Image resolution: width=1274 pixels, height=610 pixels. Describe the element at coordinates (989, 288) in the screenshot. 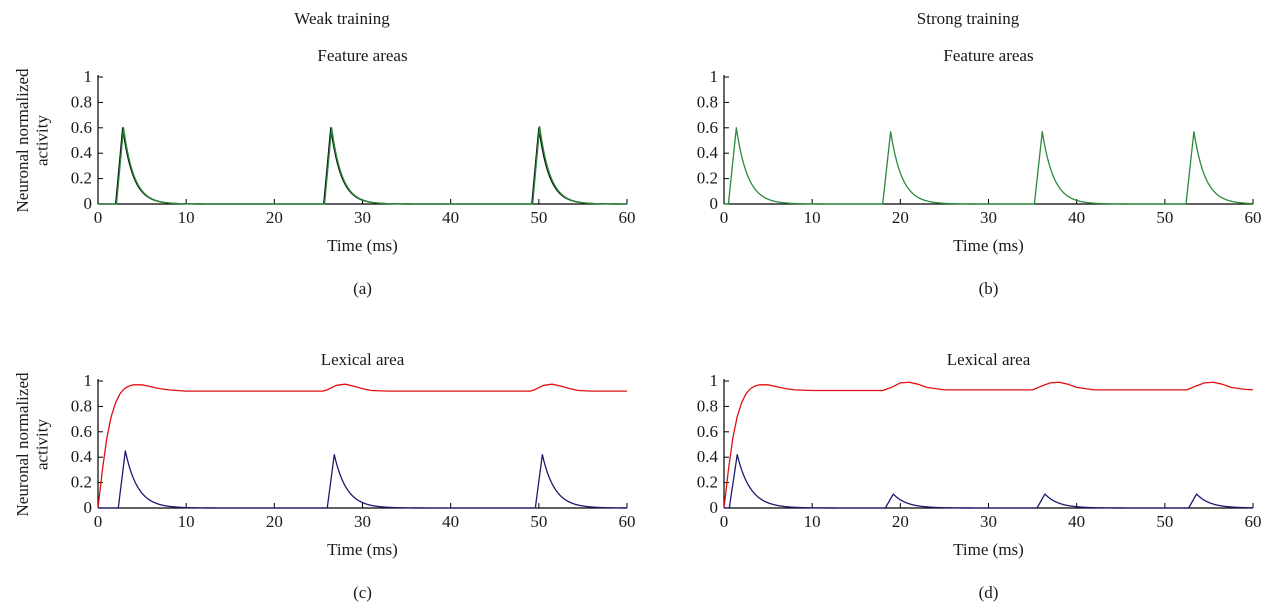

I see `panel-tag: (b)` at that location.